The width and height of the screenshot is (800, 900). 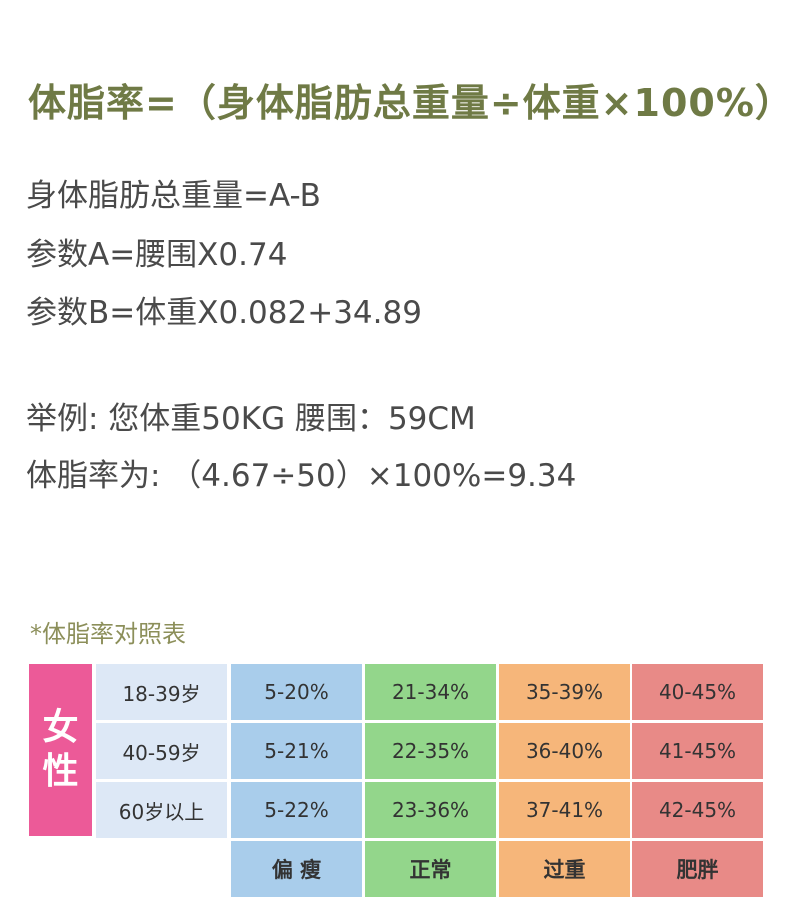 What do you see at coordinates (430, 810) in the screenshot?
I see `normal-cell: 23-36%` at bounding box center [430, 810].